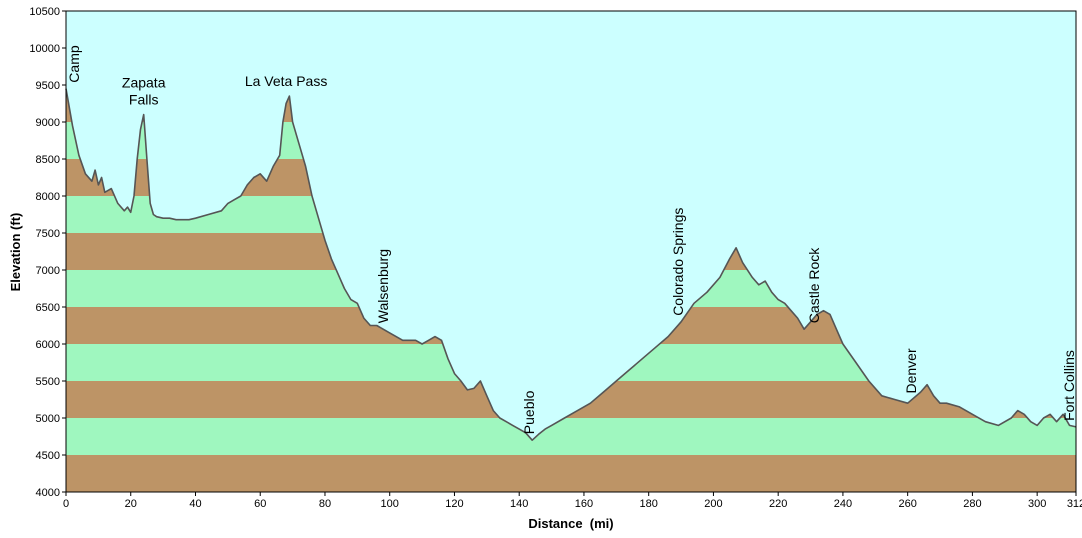 This screenshot has width=1082, height=538. I want to click on y-tick-label: 5500, so click(48, 382).